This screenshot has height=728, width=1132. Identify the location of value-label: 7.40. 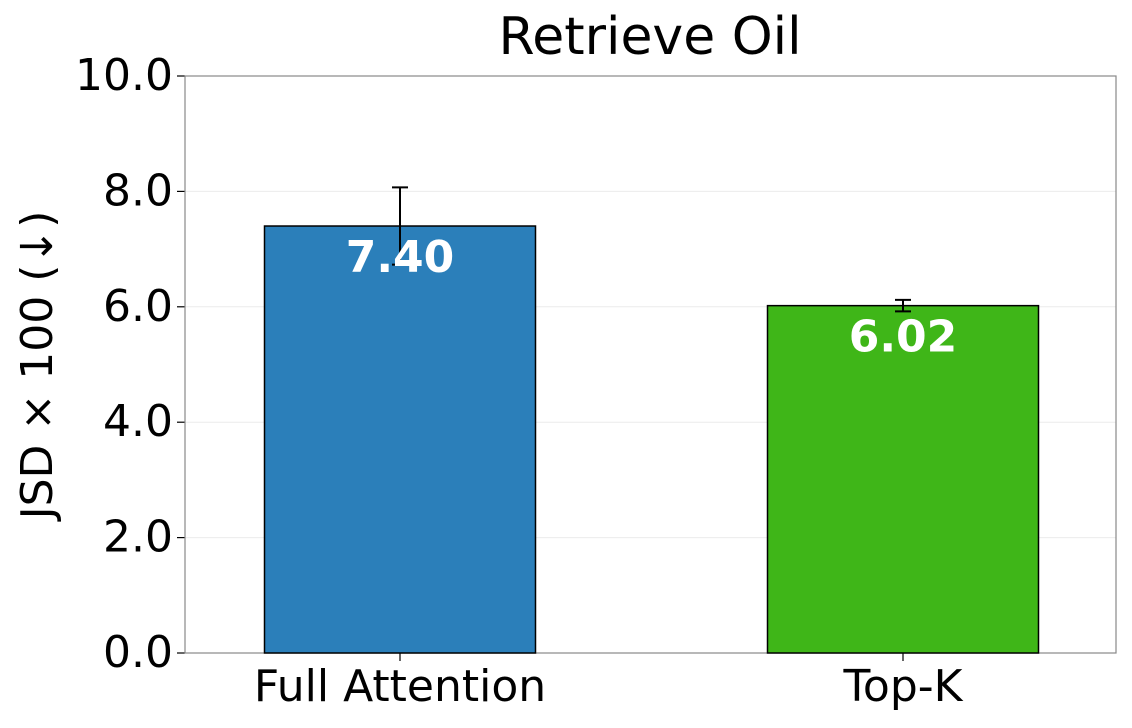
(400, 257).